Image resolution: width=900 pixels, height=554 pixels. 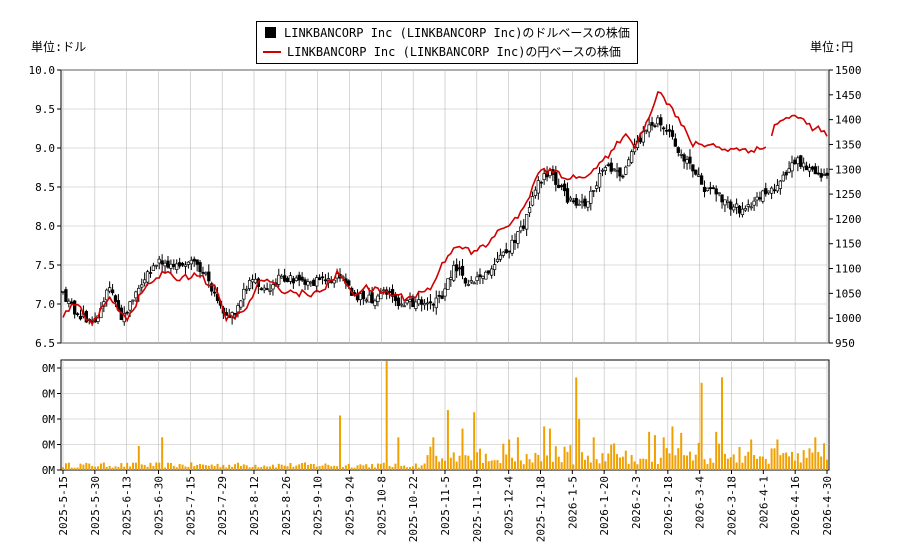 I want to click on right-tick-label: 1400, so click(x=848, y=120).